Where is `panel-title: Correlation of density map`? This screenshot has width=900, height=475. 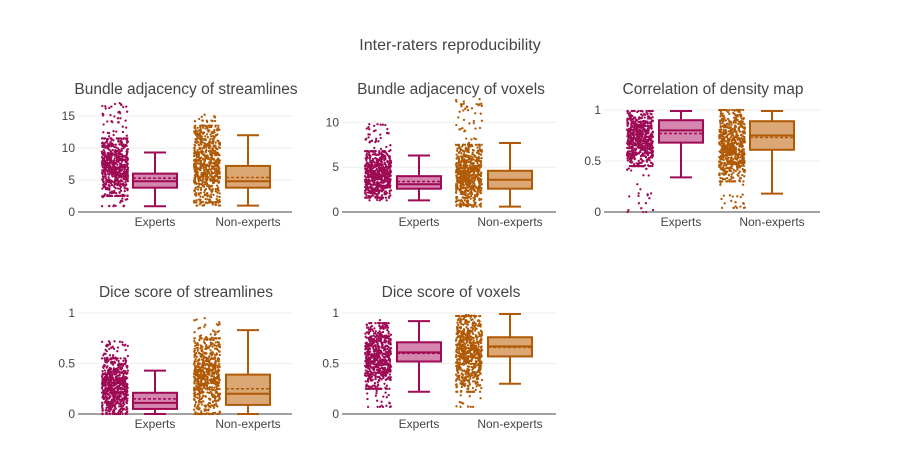
panel-title: Correlation of density map is located at coordinates (713, 89).